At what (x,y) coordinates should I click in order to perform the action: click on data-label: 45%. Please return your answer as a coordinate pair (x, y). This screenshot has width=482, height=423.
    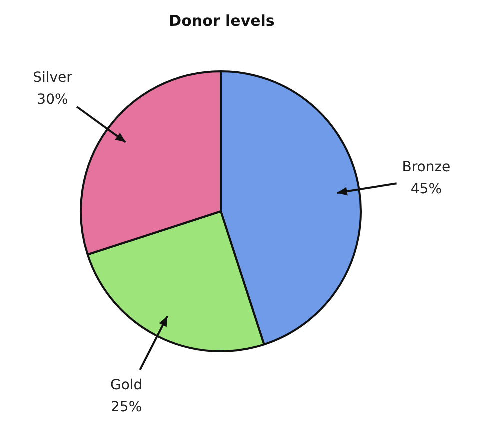
    Looking at the image, I should click on (426, 190).